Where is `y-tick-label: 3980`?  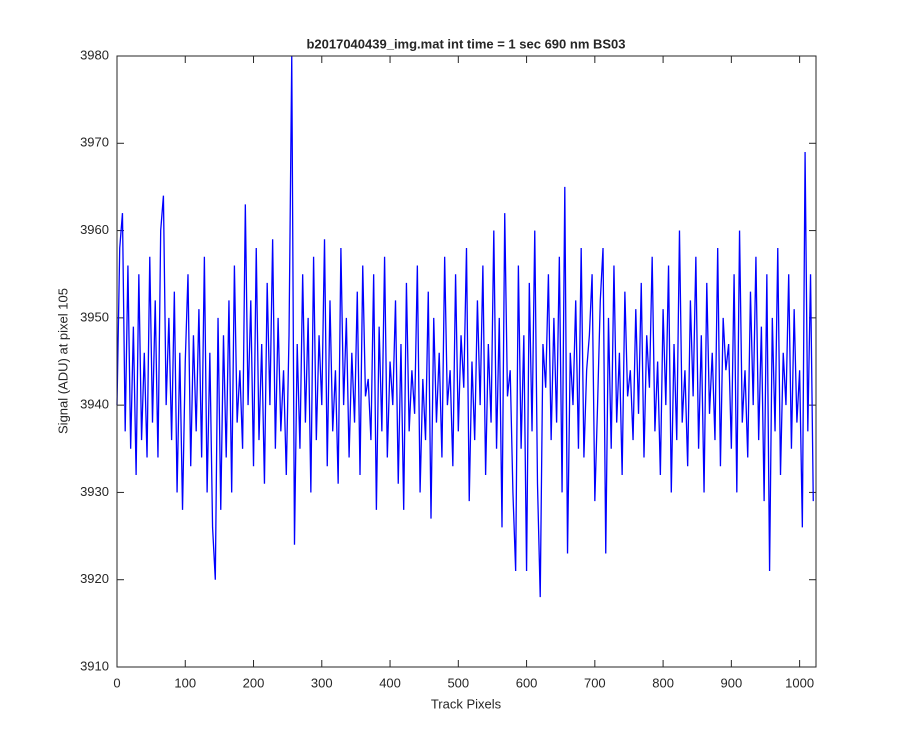 y-tick-label: 3980 is located at coordinates (94, 54).